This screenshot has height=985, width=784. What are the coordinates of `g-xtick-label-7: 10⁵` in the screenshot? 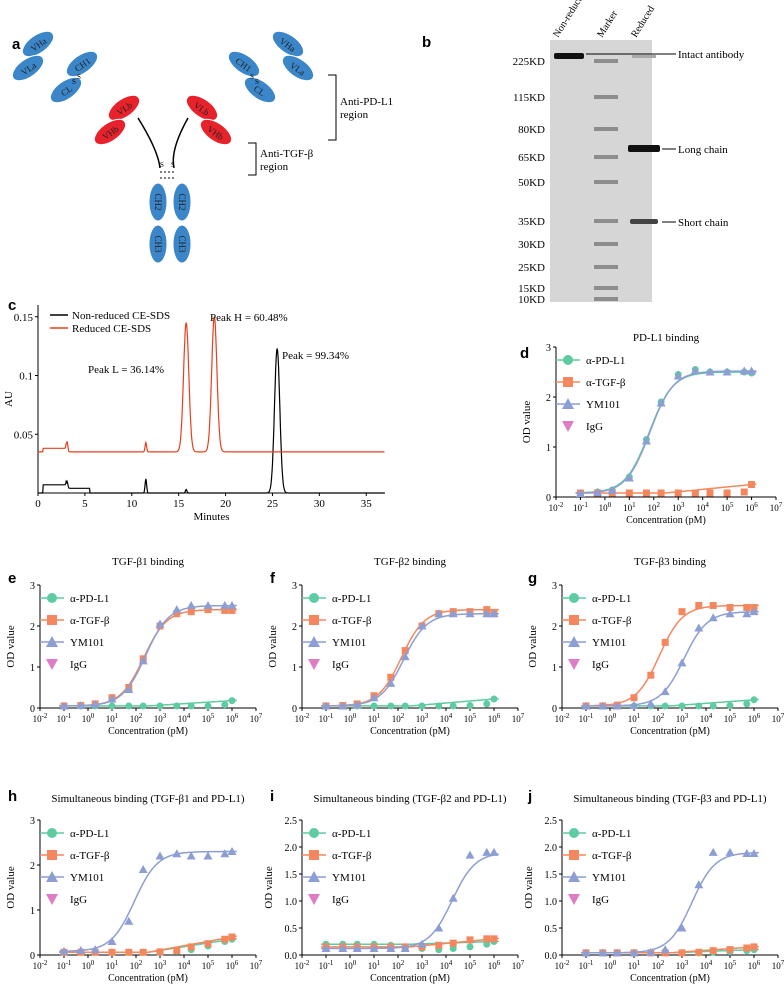 It's located at (730, 718).